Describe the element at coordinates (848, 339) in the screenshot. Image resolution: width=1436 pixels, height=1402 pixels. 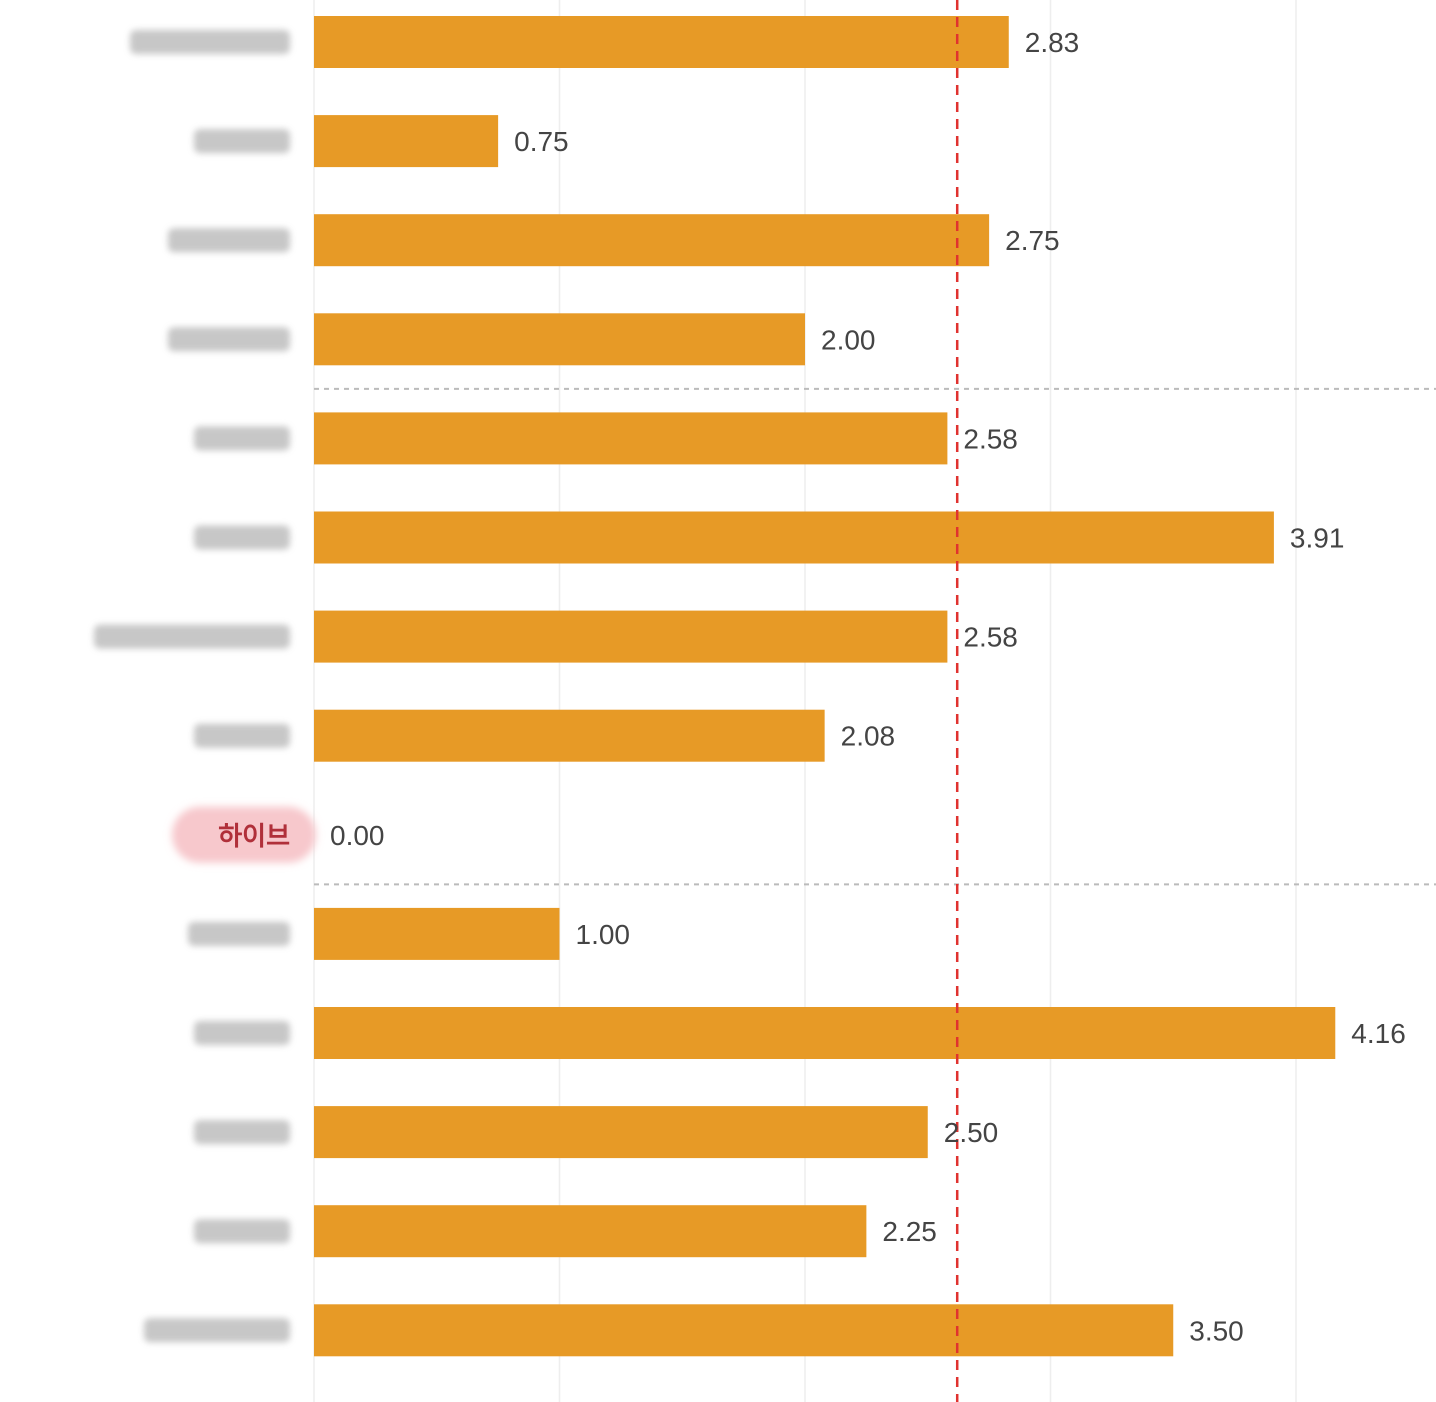
I see `value-label: 2.00` at that location.